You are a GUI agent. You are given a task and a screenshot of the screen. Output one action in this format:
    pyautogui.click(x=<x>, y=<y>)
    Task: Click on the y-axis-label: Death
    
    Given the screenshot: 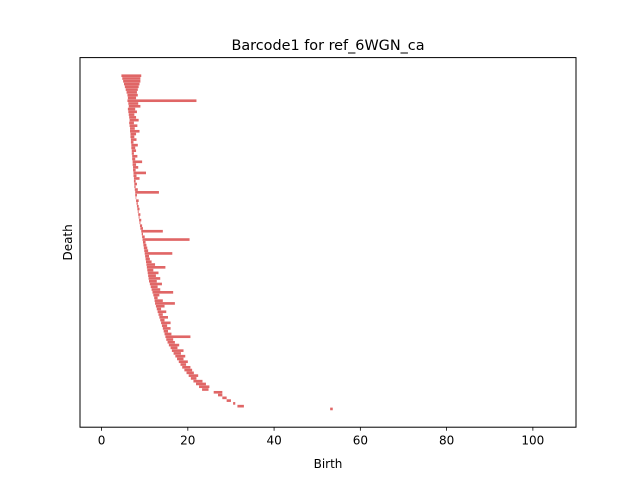 What is the action you would take?
    pyautogui.click(x=68, y=242)
    